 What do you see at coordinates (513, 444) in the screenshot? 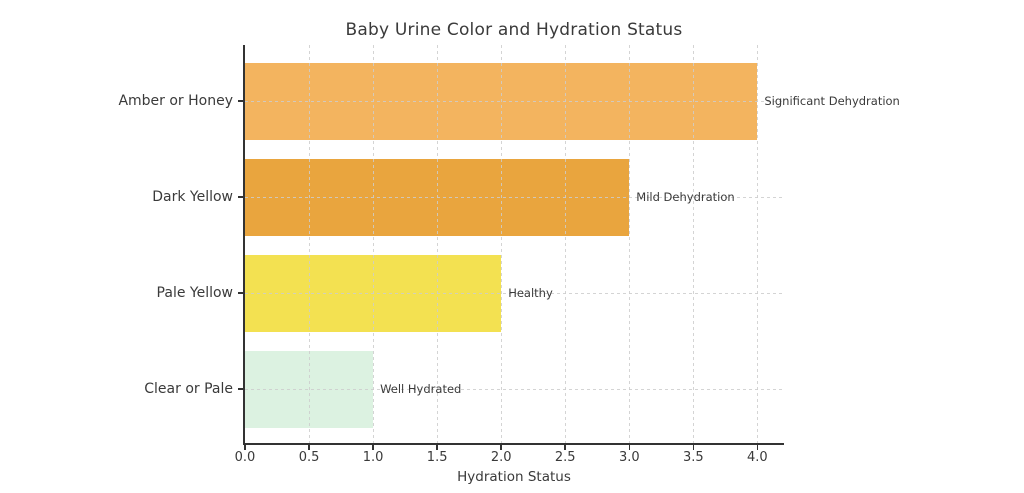
I see `x-axis-spine` at bounding box center [513, 444].